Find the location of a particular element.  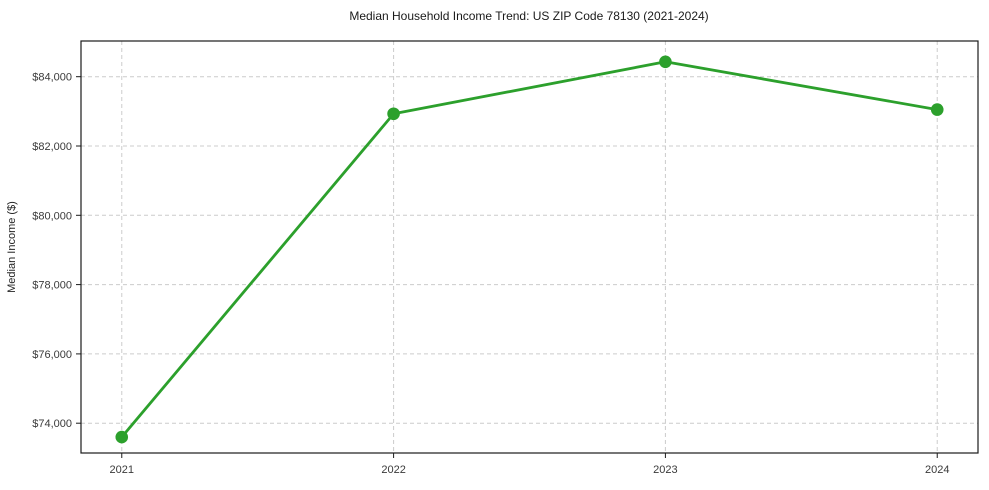

x-tick-label: 2023 is located at coordinates (665, 470).